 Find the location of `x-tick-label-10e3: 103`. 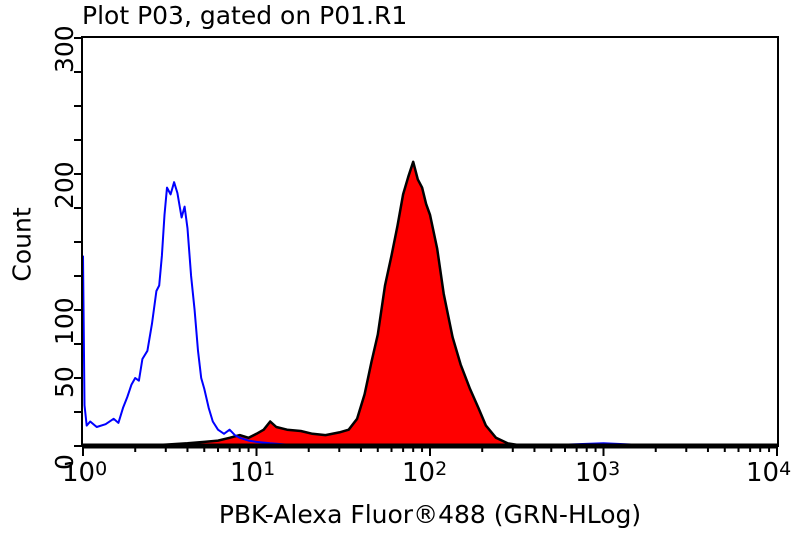

x-tick-label-10e3: 103 is located at coordinates (598, 473).